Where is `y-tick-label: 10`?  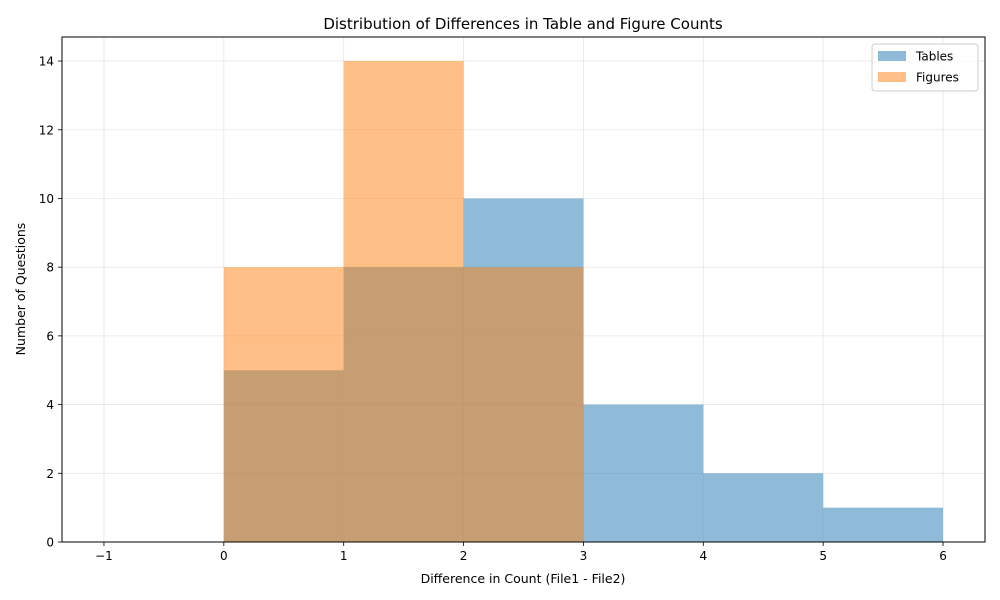
y-tick-label: 10 is located at coordinates (46, 199).